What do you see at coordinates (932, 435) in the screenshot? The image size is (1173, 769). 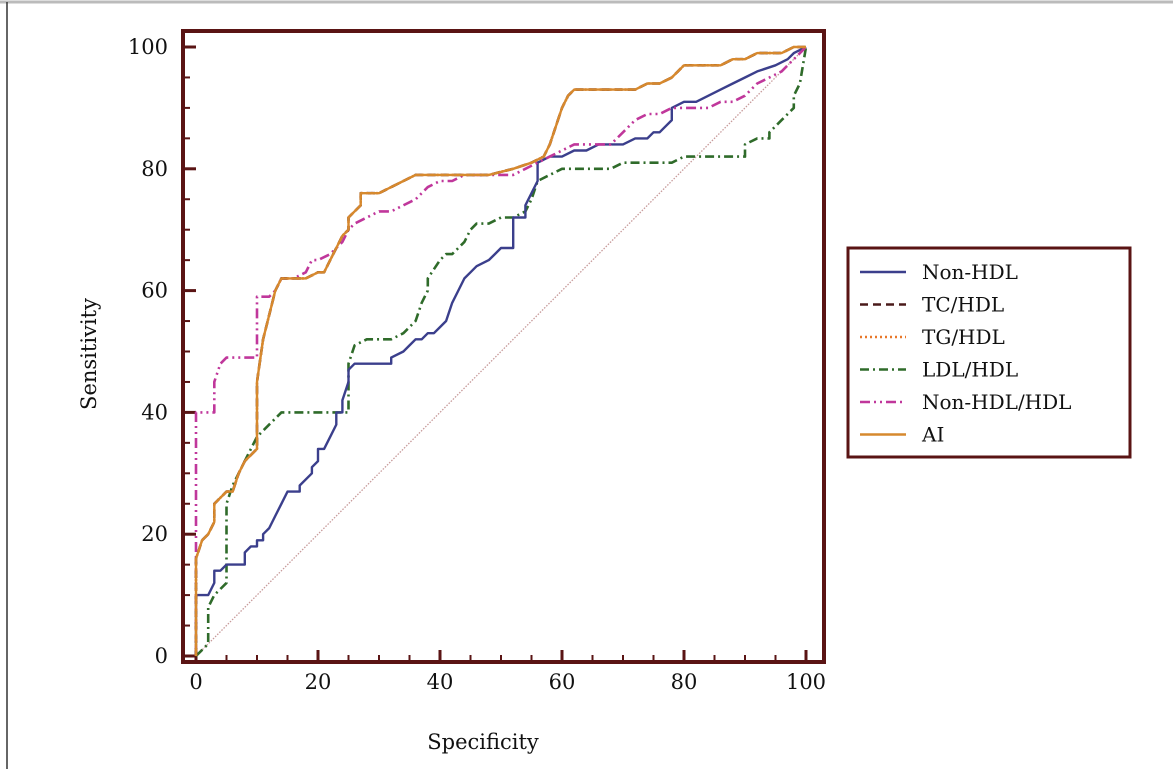 I see `legend-label: AI` at bounding box center [932, 435].